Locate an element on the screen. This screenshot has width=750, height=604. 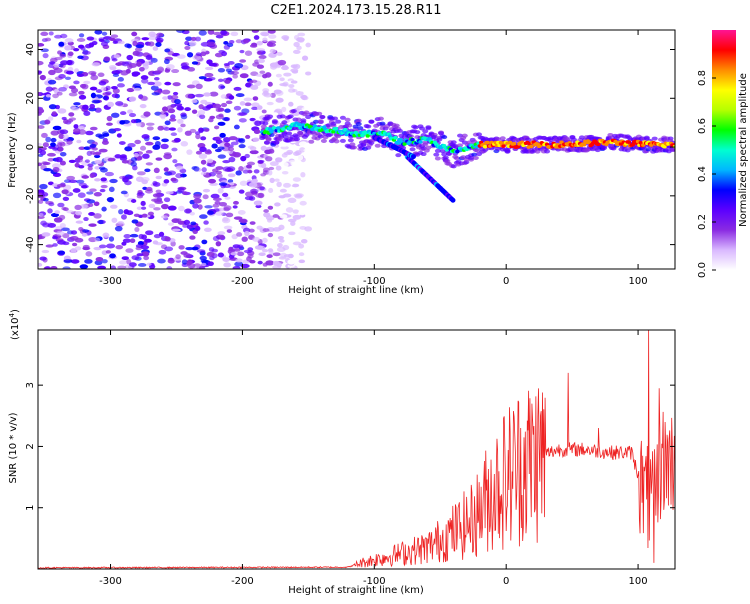
colorbar-gradient is located at coordinates (724, 150).